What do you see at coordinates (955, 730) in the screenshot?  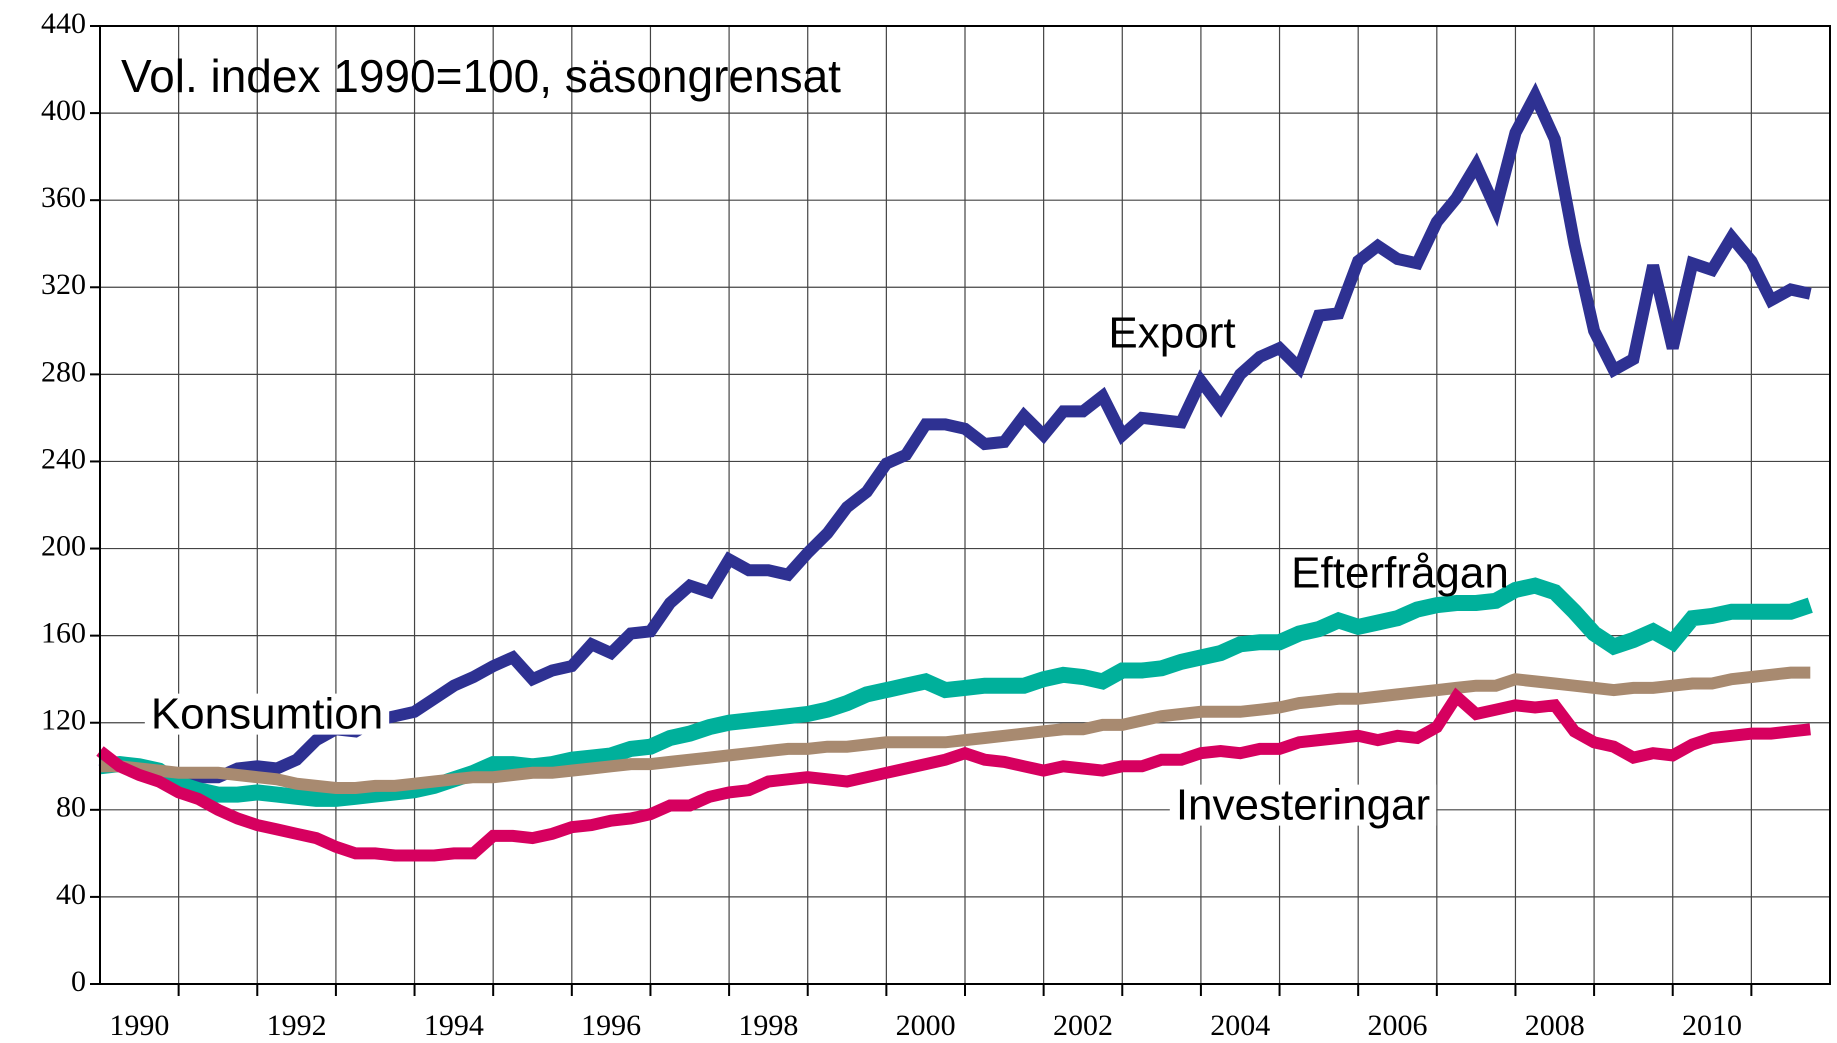 I see `series-line` at bounding box center [955, 730].